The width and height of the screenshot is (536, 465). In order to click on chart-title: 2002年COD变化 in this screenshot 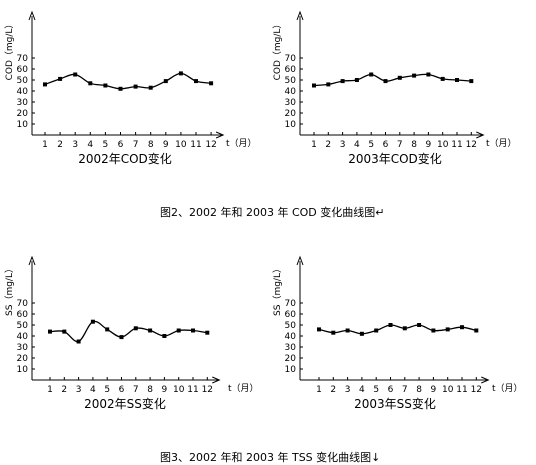, I will do `click(125, 158)`.